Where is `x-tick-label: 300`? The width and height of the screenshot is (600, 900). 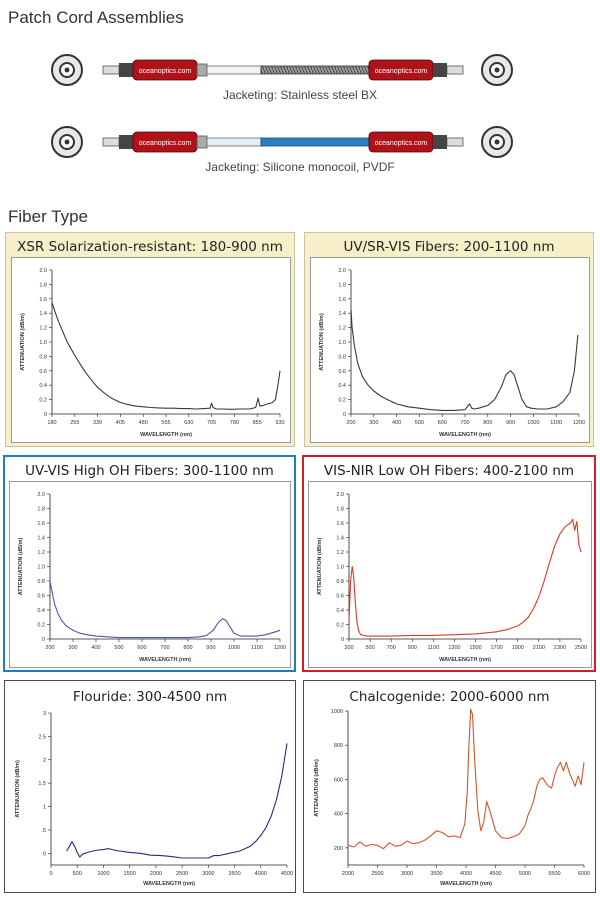
x-tick-label: 300 is located at coordinates (373, 423).